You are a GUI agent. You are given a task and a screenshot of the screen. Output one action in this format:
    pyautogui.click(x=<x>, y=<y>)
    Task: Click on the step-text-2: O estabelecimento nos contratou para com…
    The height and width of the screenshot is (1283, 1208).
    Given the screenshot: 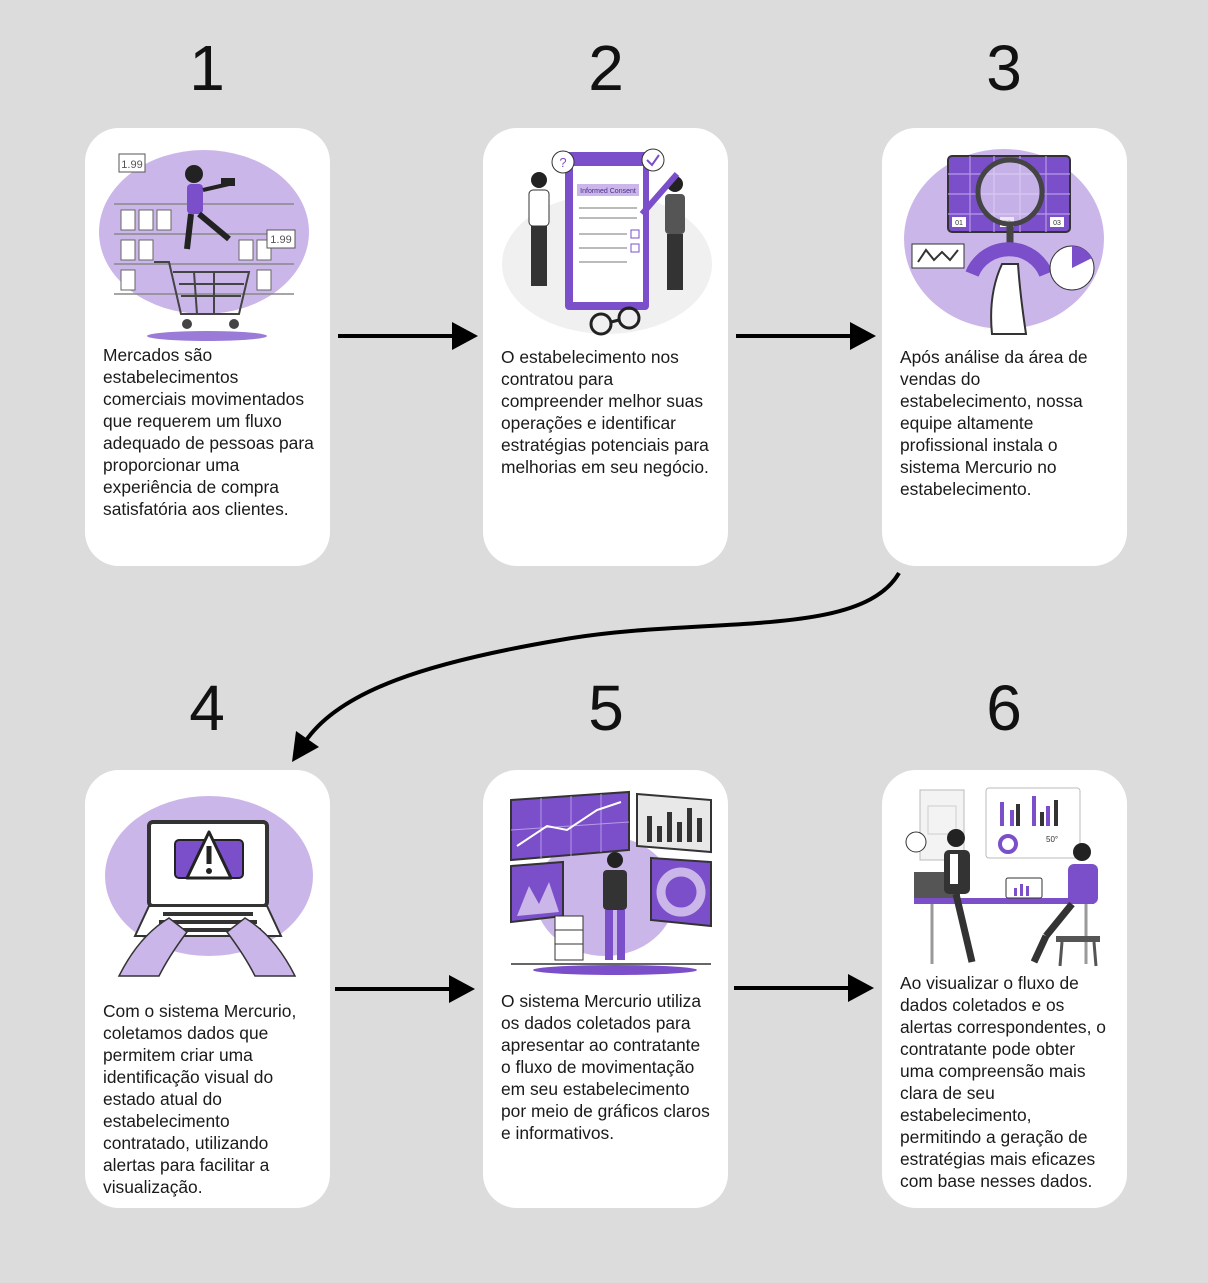 What is the action you would take?
    pyautogui.click(x=605, y=412)
    